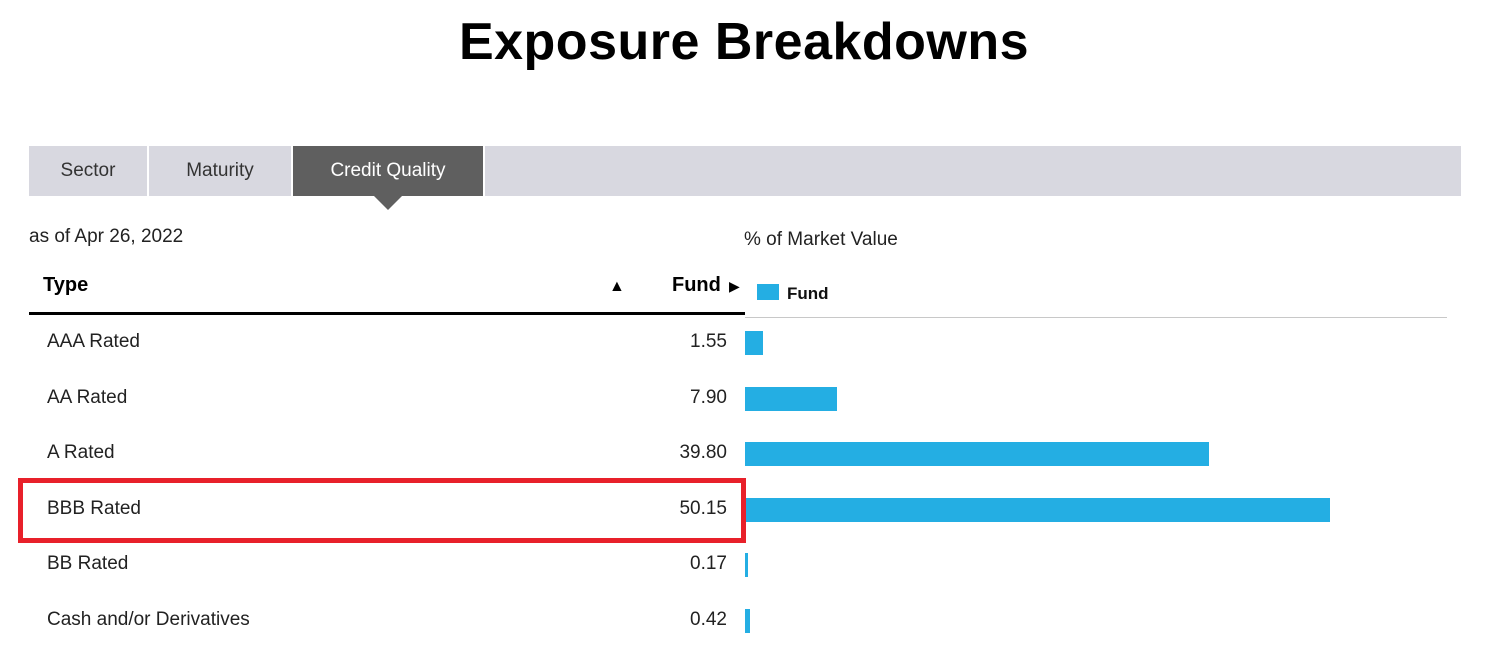 This screenshot has height=646, width=1488. I want to click on sort-fund-icon: ▶, so click(734, 286).